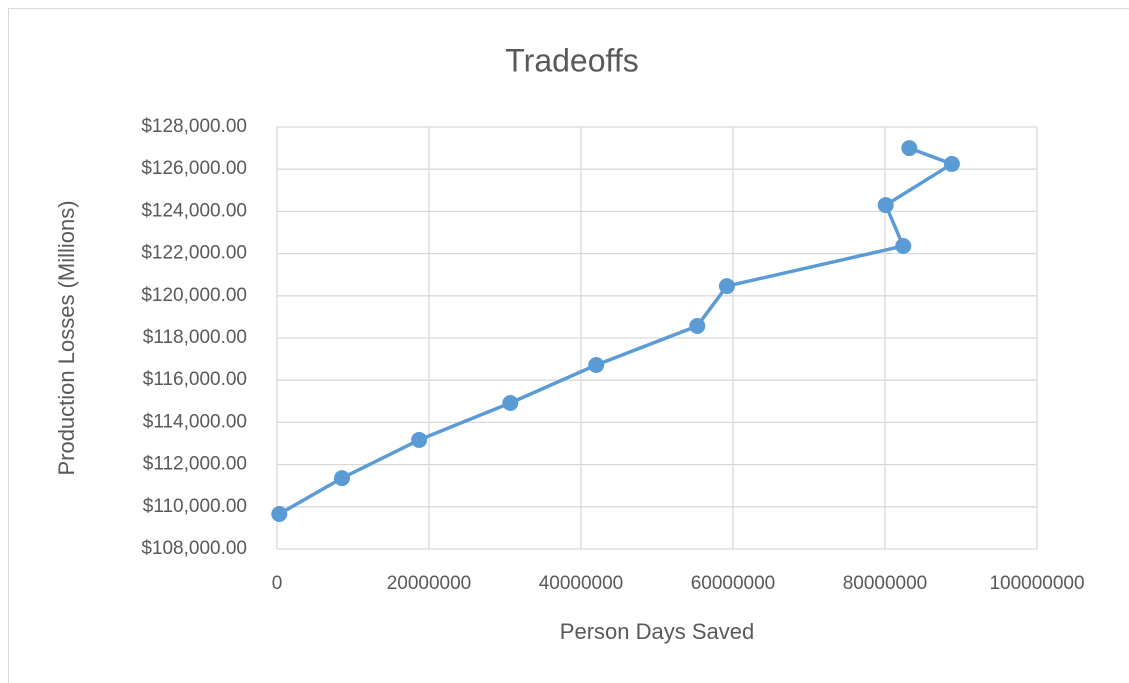  I want to click on y-tick-label: $114,000.00, so click(195, 421).